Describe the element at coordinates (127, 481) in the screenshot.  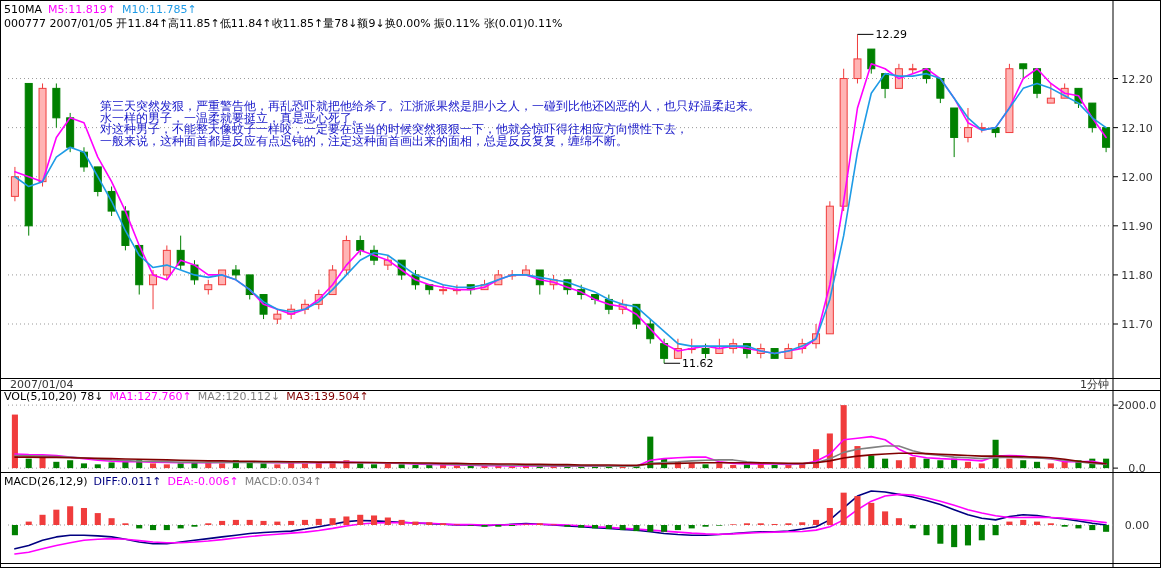
I see `text: DIFF:0.011↑` at that location.